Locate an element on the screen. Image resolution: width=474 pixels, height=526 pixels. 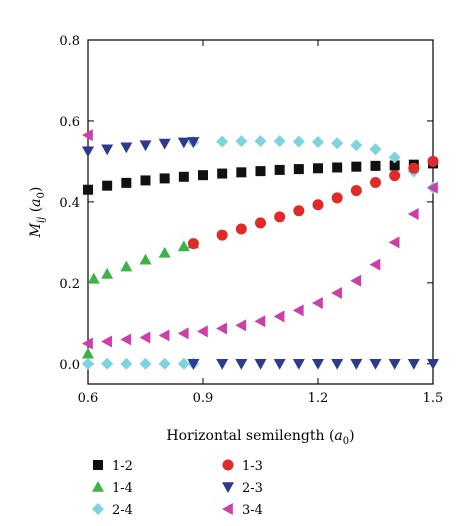
legend: 1-2 1-3 1-4 2-3 2-4 3-4 is located at coordinates (177, 488).